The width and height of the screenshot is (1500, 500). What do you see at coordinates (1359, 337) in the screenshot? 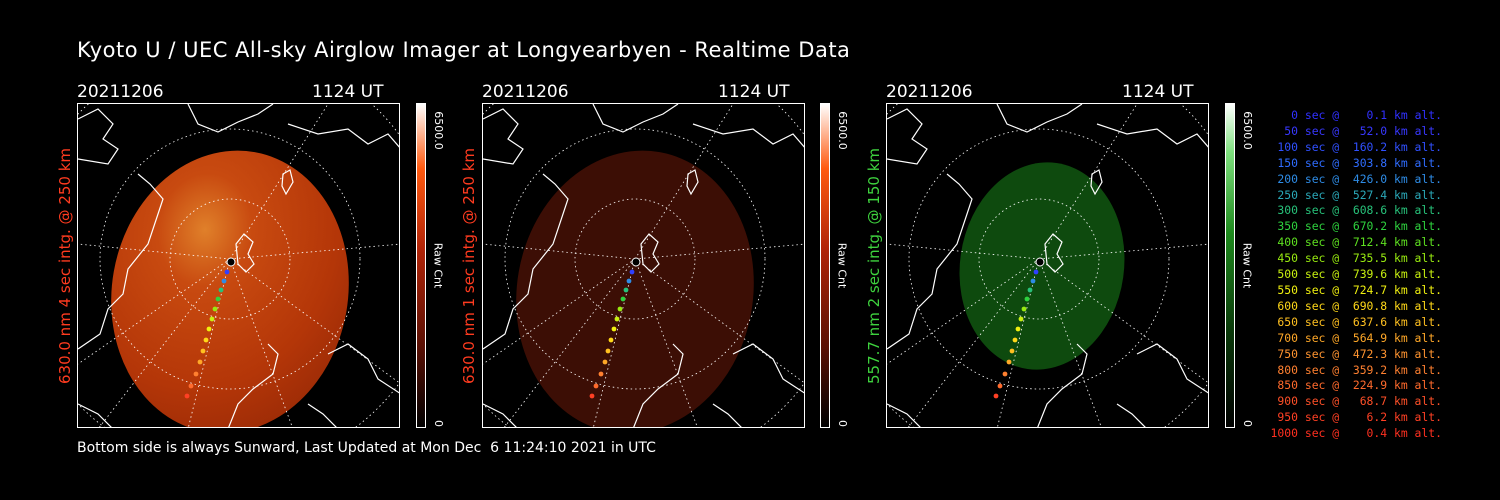
I see `legend-row: 700 sec @ 564.9 km alt.` at bounding box center [1359, 337].